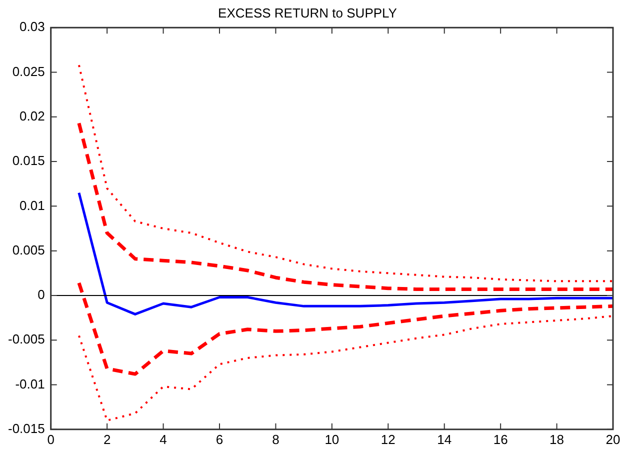 This screenshot has width=625, height=451. Describe the element at coordinates (50, 439) in the screenshot. I see `x-tick-label: 0` at that location.